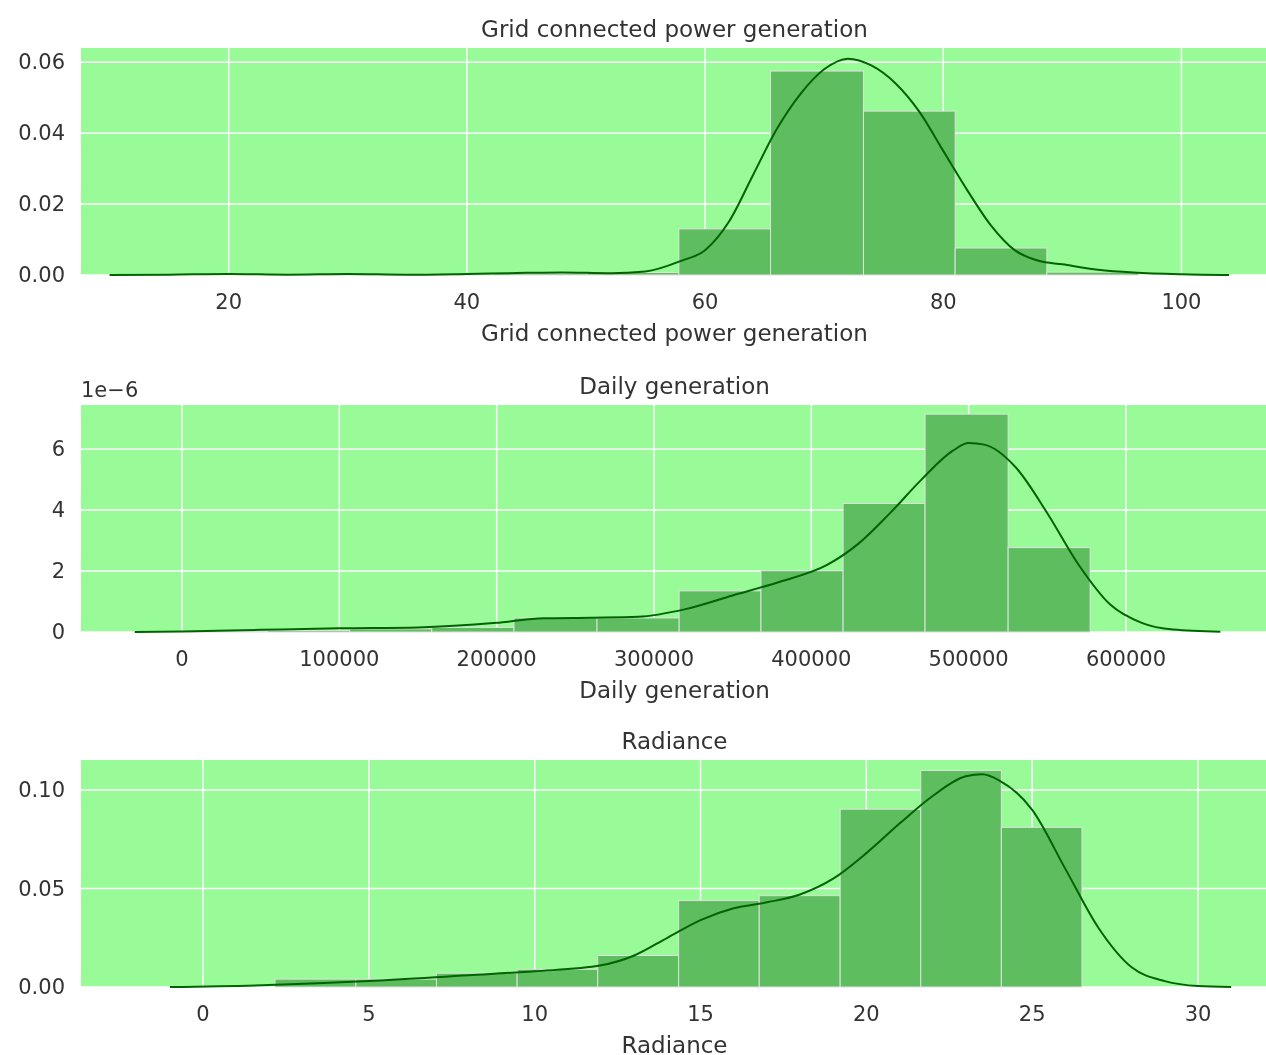 This screenshot has height=1055, width=1266. What do you see at coordinates (674, 1043) in the screenshot?
I see `x-axis-title: Radiance` at bounding box center [674, 1043].